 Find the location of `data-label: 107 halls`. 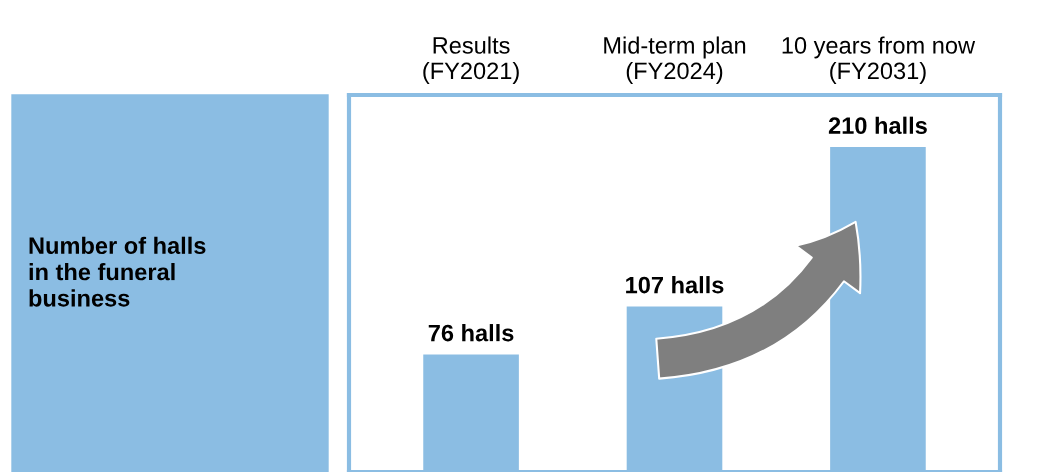

data-label: 107 halls is located at coordinates (675, 285).